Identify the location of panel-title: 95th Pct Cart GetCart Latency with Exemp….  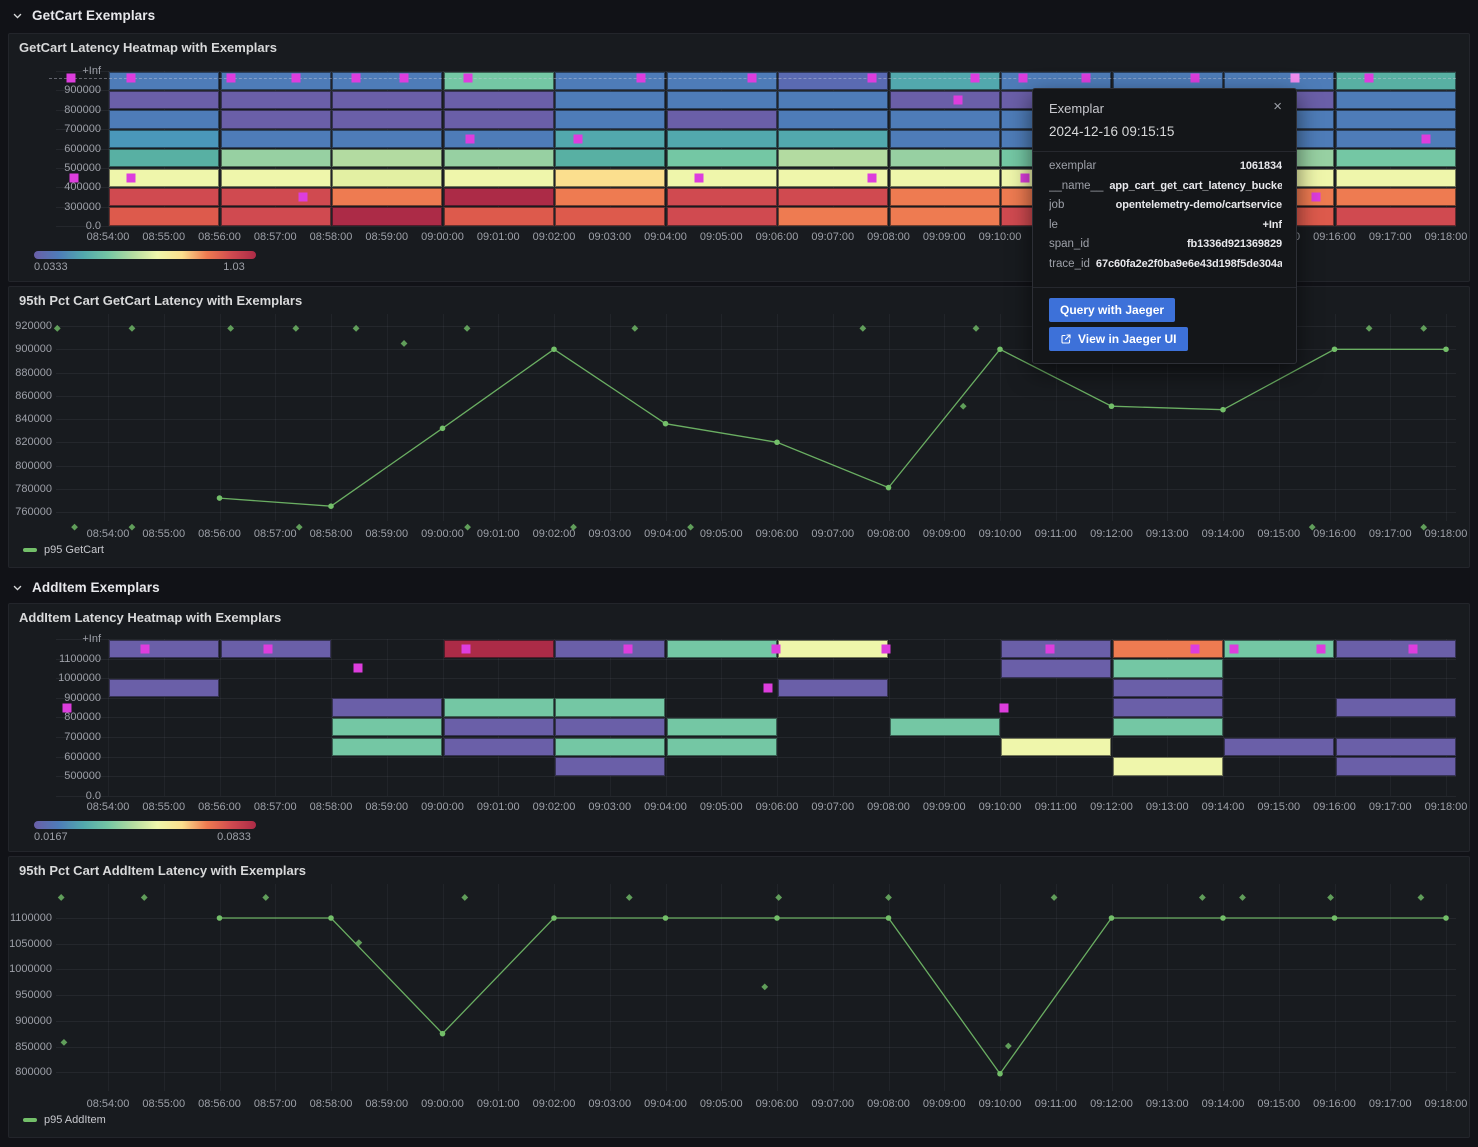
(161, 300).